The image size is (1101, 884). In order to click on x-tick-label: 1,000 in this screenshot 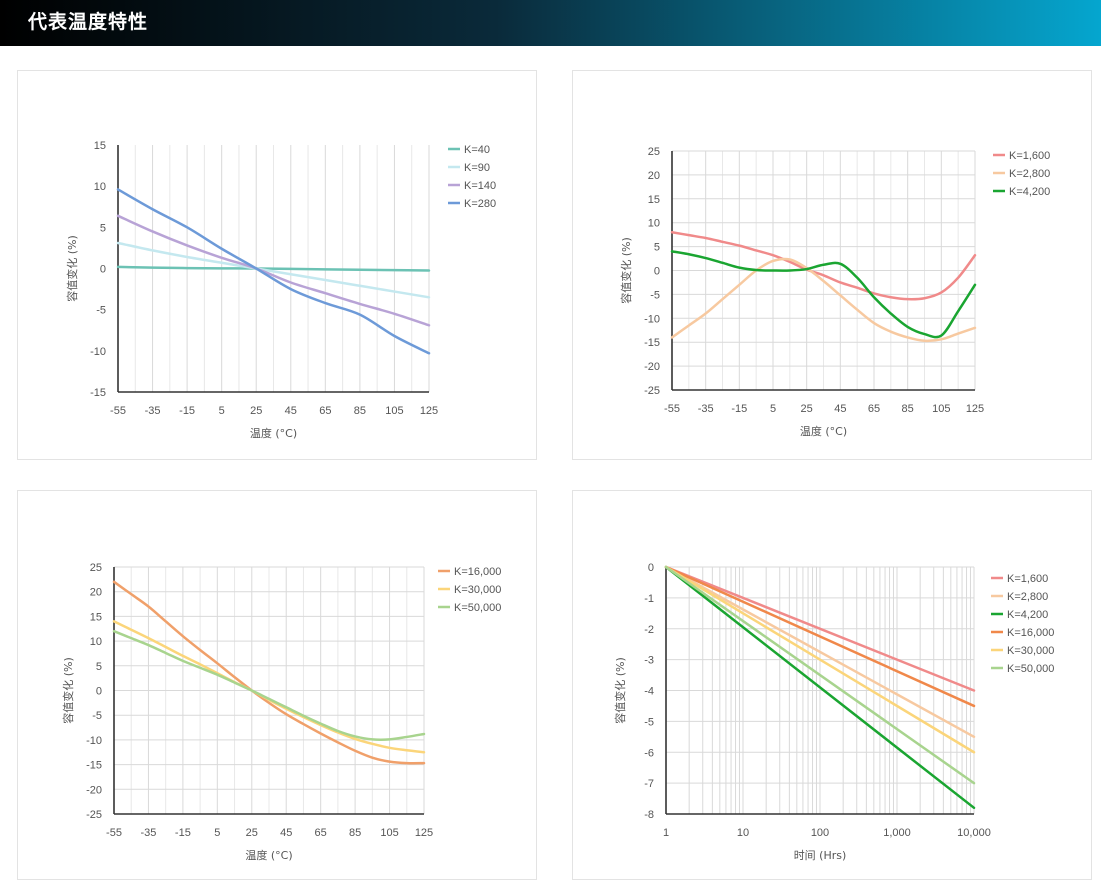, I will do `click(897, 833)`.